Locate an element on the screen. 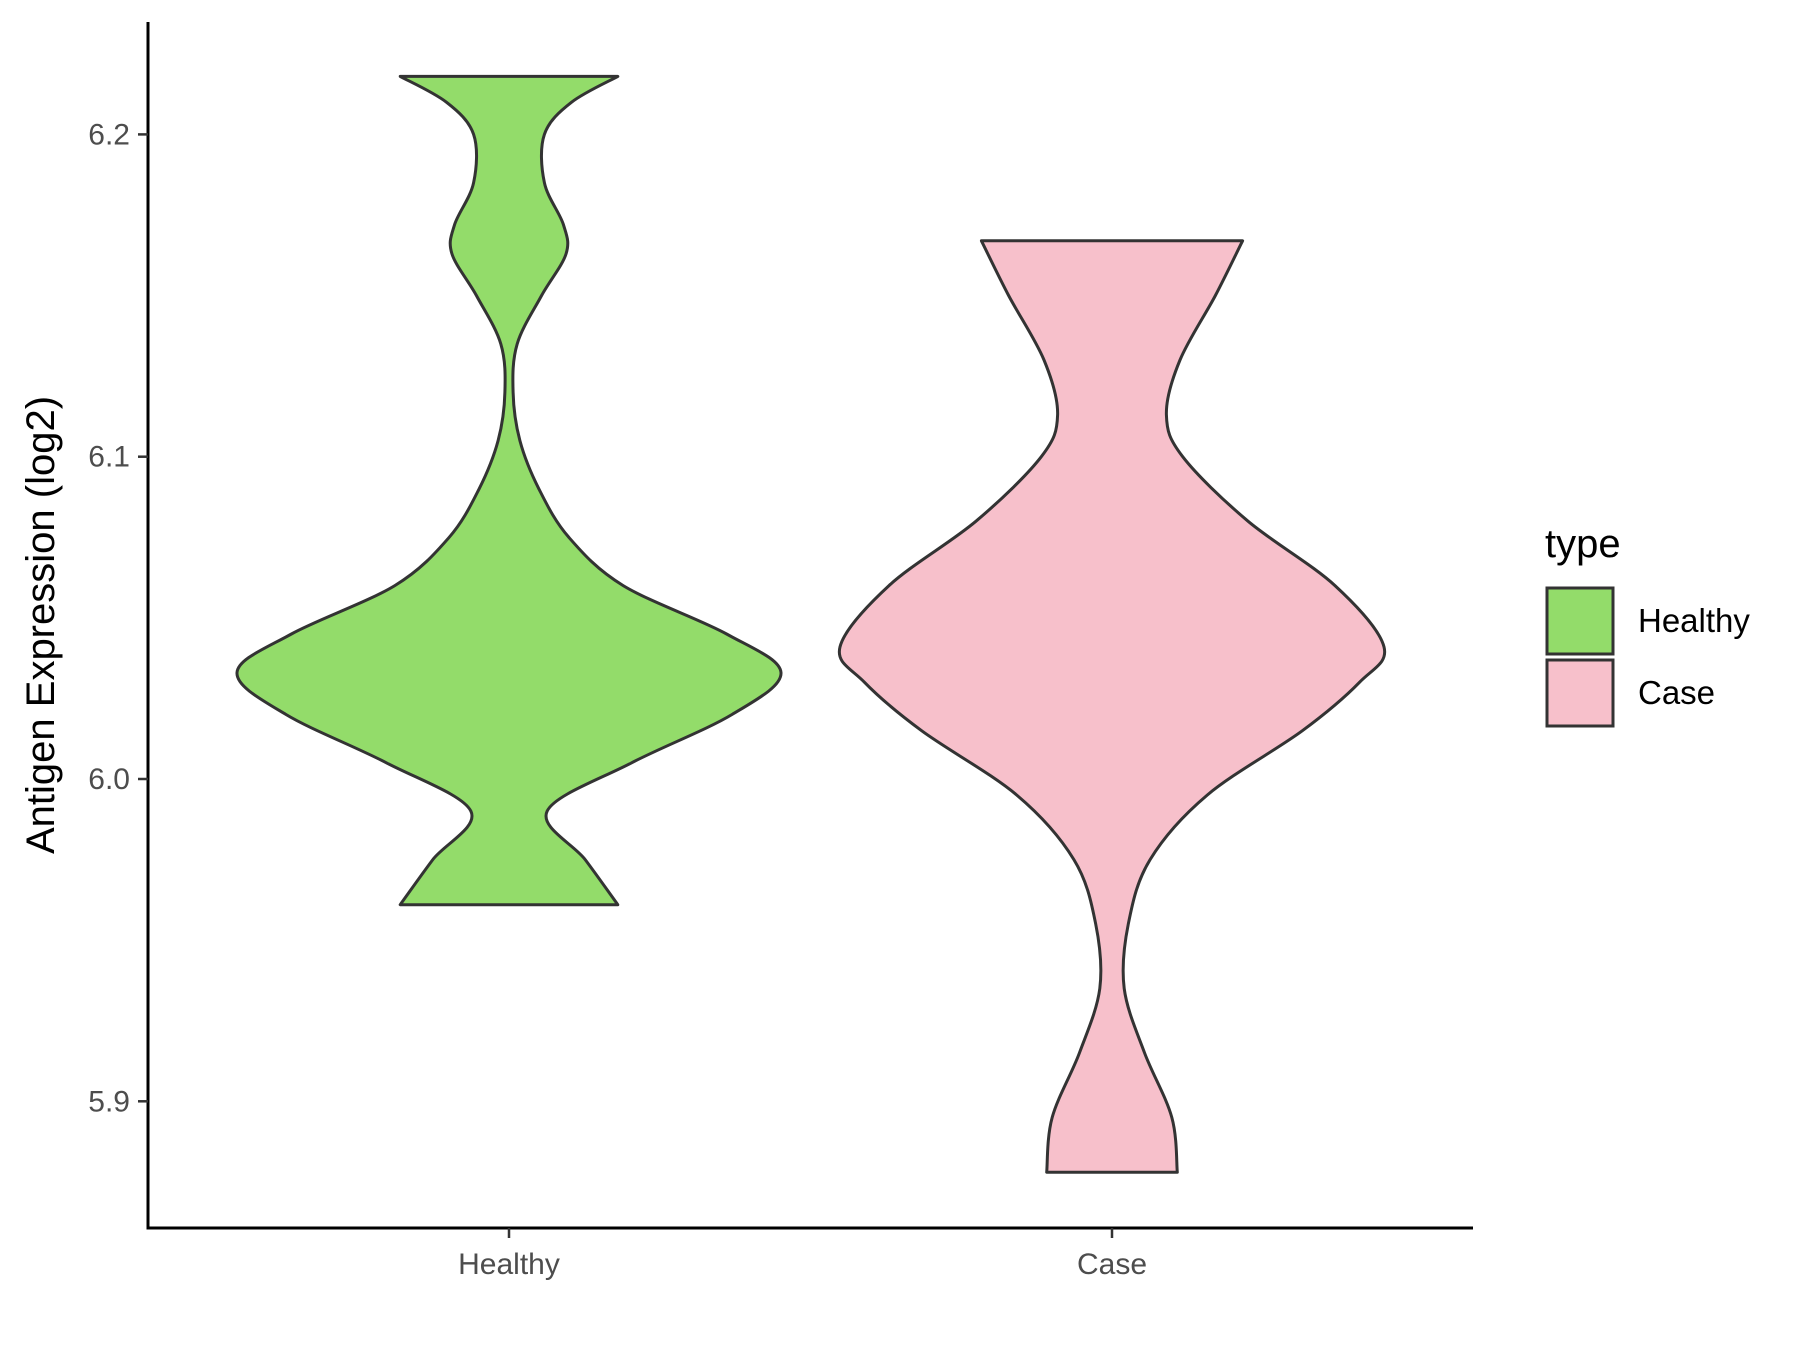 This screenshot has height=1350, width=1800. y-tick-label: 6.0 is located at coordinates (109, 779).